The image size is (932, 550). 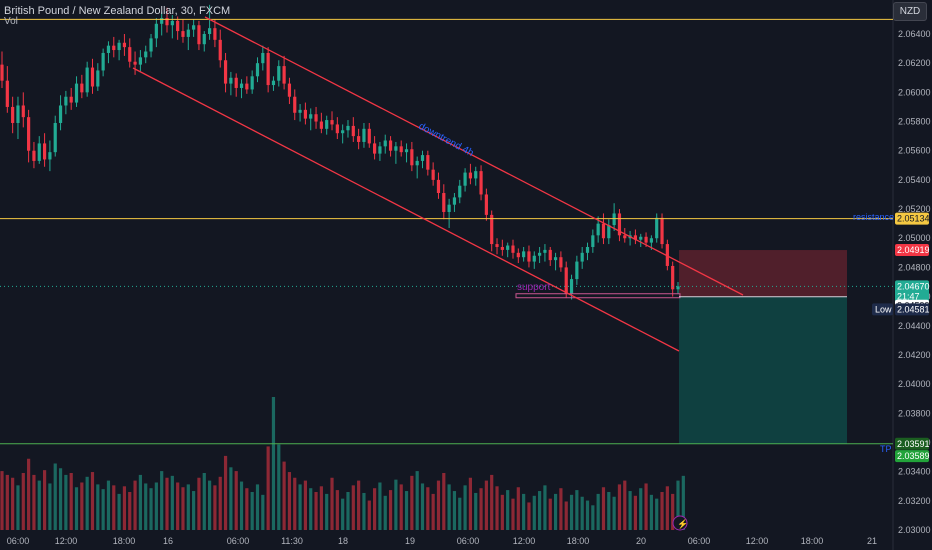 I want to click on price-label-resistance-bg, so click(x=912, y=218).